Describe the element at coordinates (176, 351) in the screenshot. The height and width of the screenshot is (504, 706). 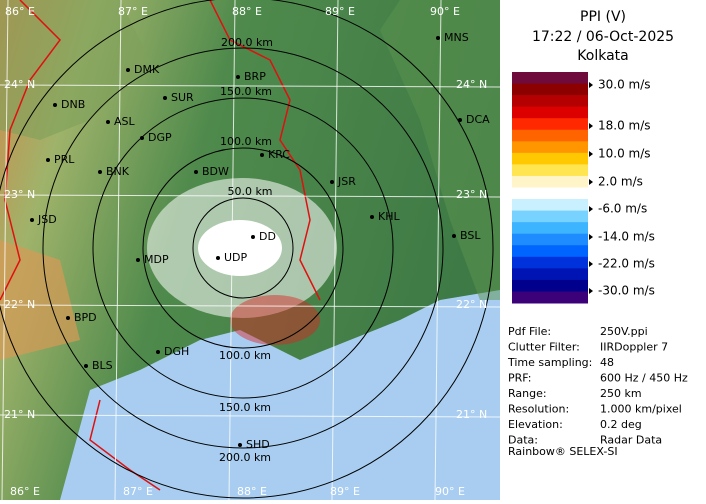
I see `city-label: DGH` at that location.